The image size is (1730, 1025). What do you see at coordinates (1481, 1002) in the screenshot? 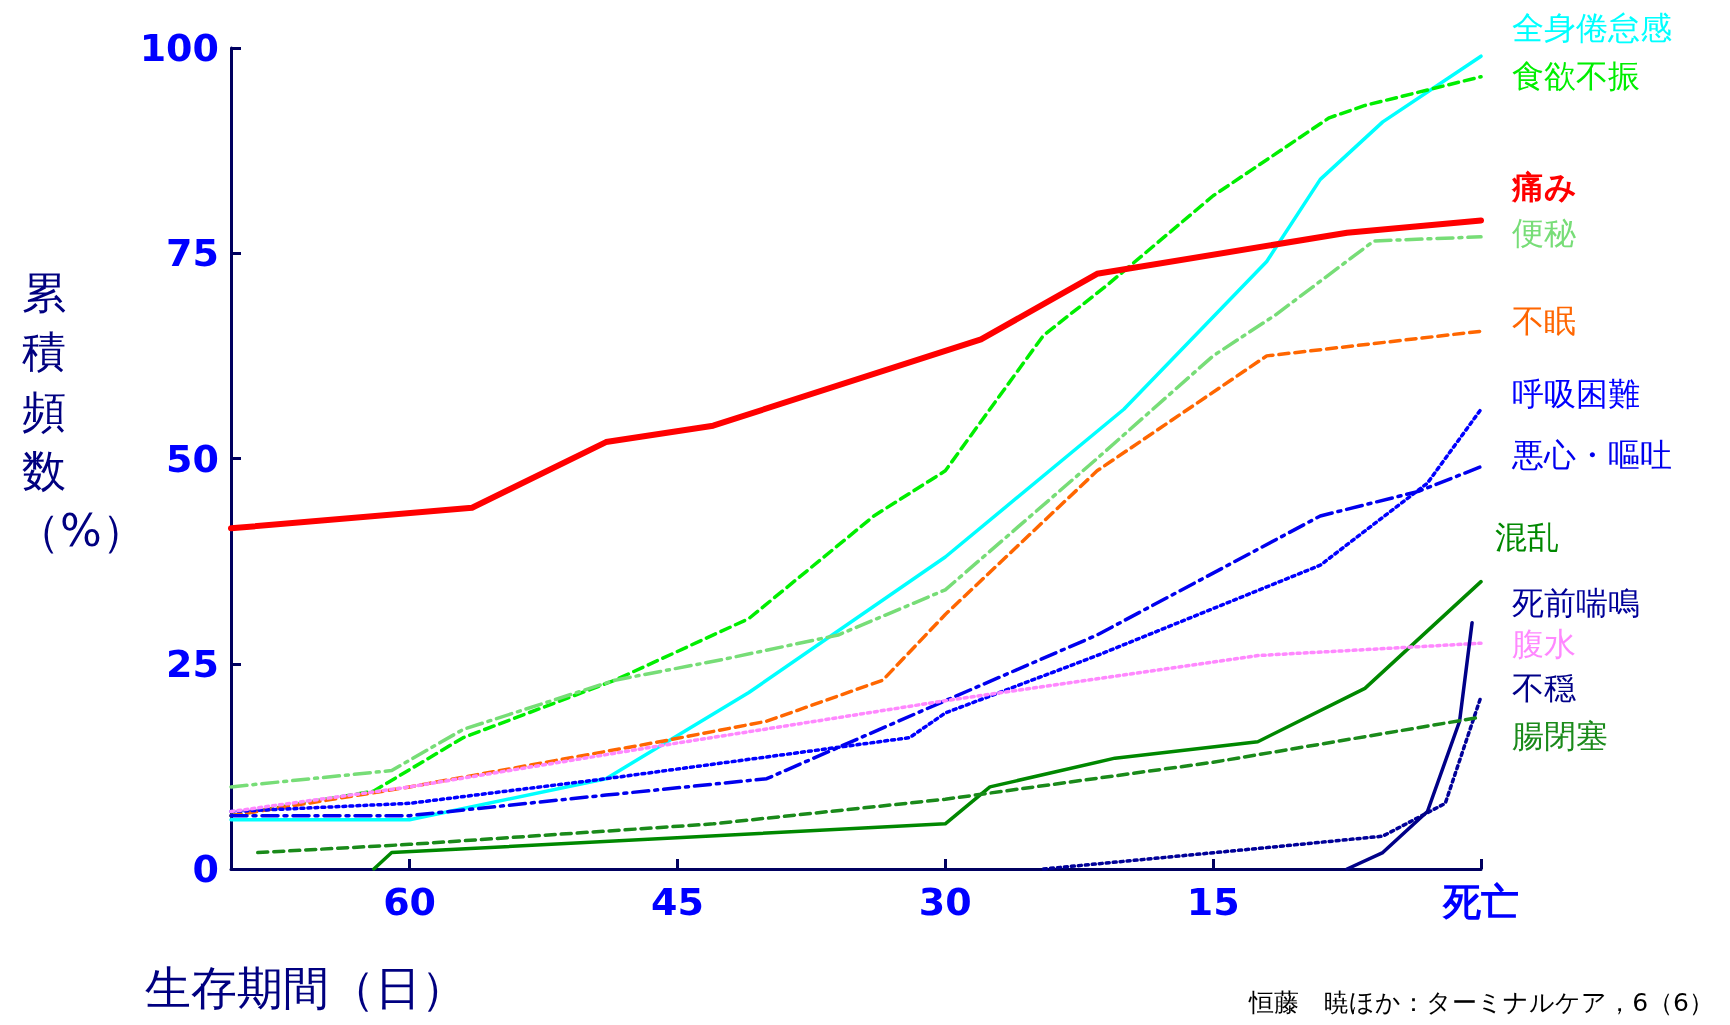
I see `text: 恒藤 暁ほか：ターミナルケア，6（6）` at bounding box center [1481, 1002].